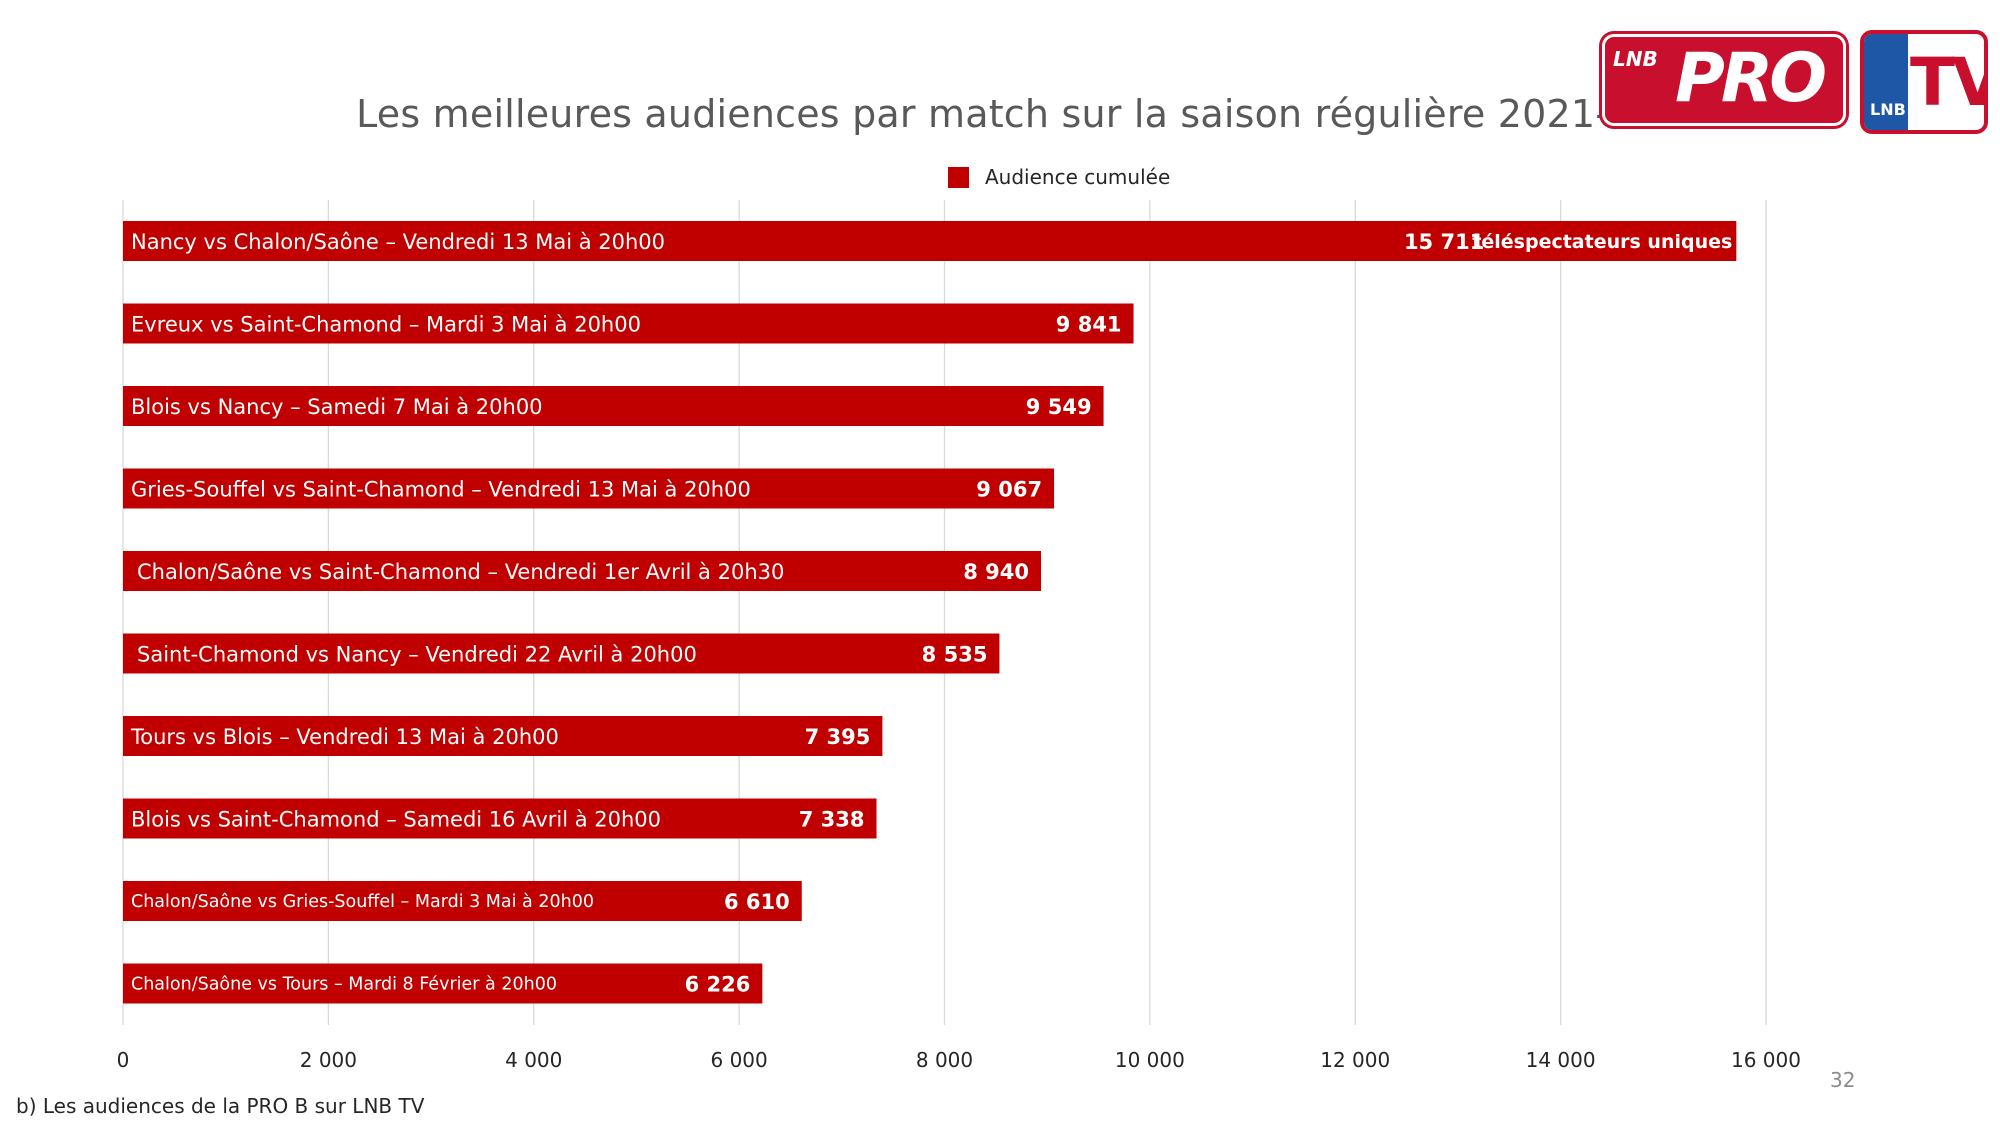  I want to click on legend-swatch, so click(958, 177).